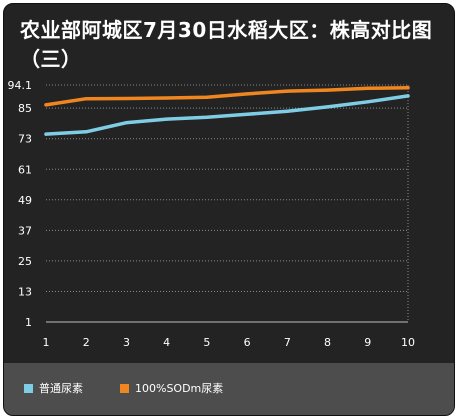 The width and height of the screenshot is (458, 419). I want to click on legend-item-series-1: 普通尿素, so click(53, 388).